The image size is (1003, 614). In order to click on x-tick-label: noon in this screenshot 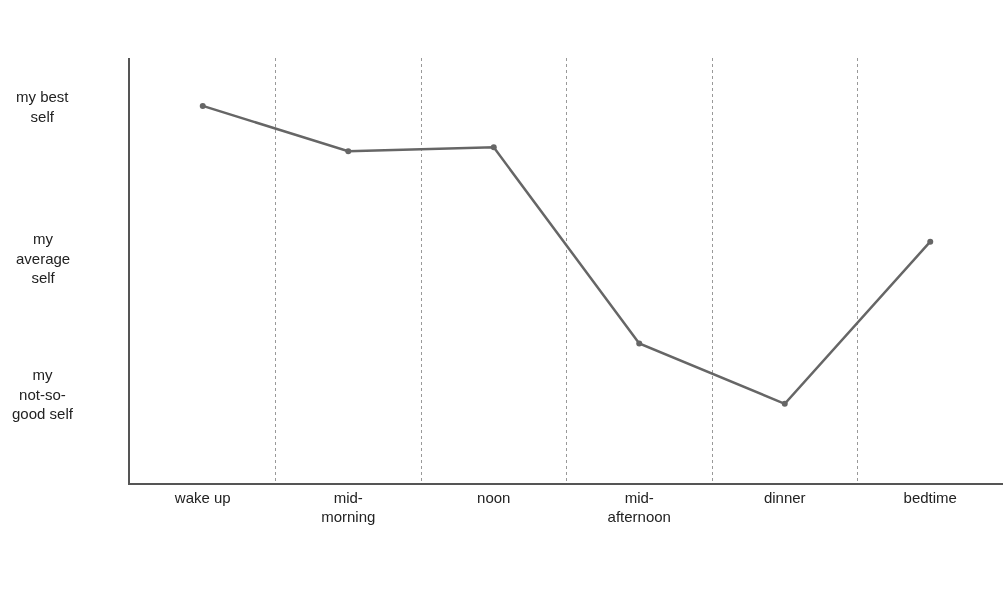, I will do `click(494, 497)`.